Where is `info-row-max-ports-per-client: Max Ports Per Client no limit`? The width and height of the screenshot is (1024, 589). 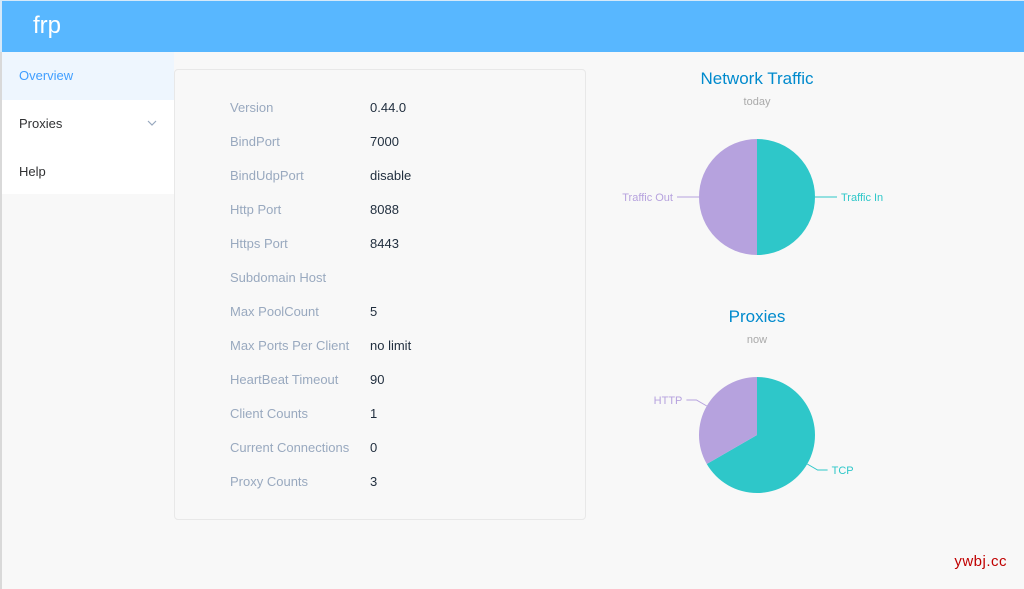 info-row-max-ports-per-client: Max Ports Per Client no limit is located at coordinates (400, 346).